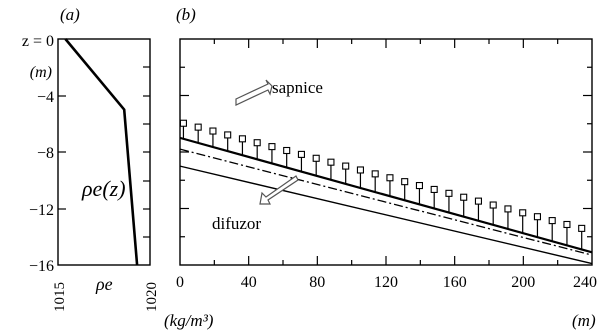  I want to click on panel-b-xtick-label: 40, so click(249, 282).